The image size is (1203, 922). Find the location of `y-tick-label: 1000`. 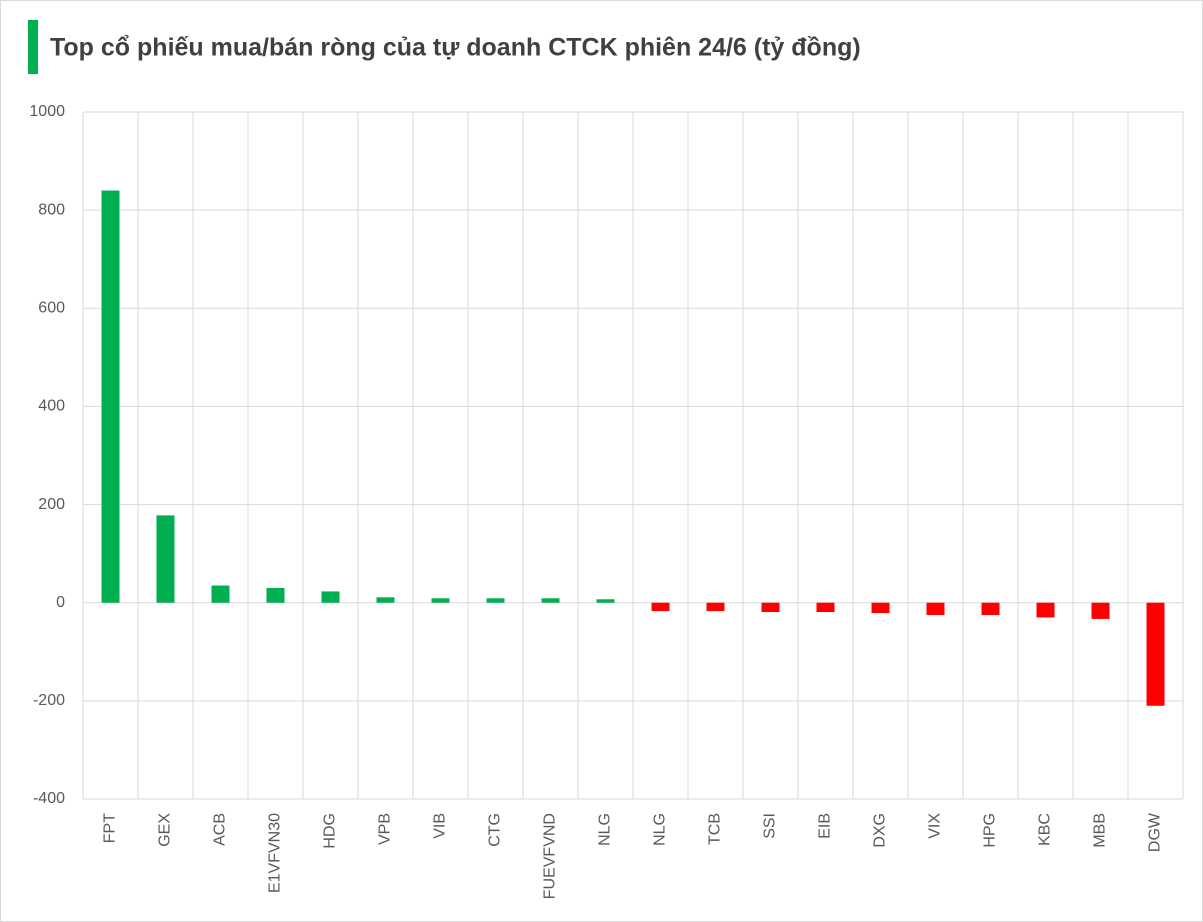

y-tick-label: 1000 is located at coordinates (47, 111).